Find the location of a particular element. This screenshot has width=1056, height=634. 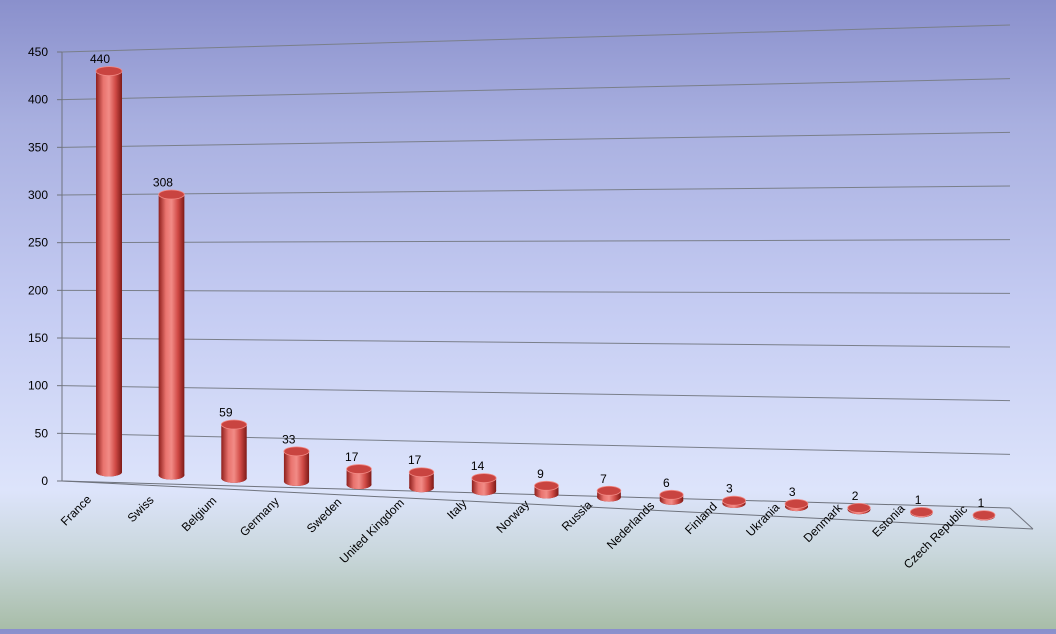

x-tick-label: Sweden is located at coordinates (324, 515).